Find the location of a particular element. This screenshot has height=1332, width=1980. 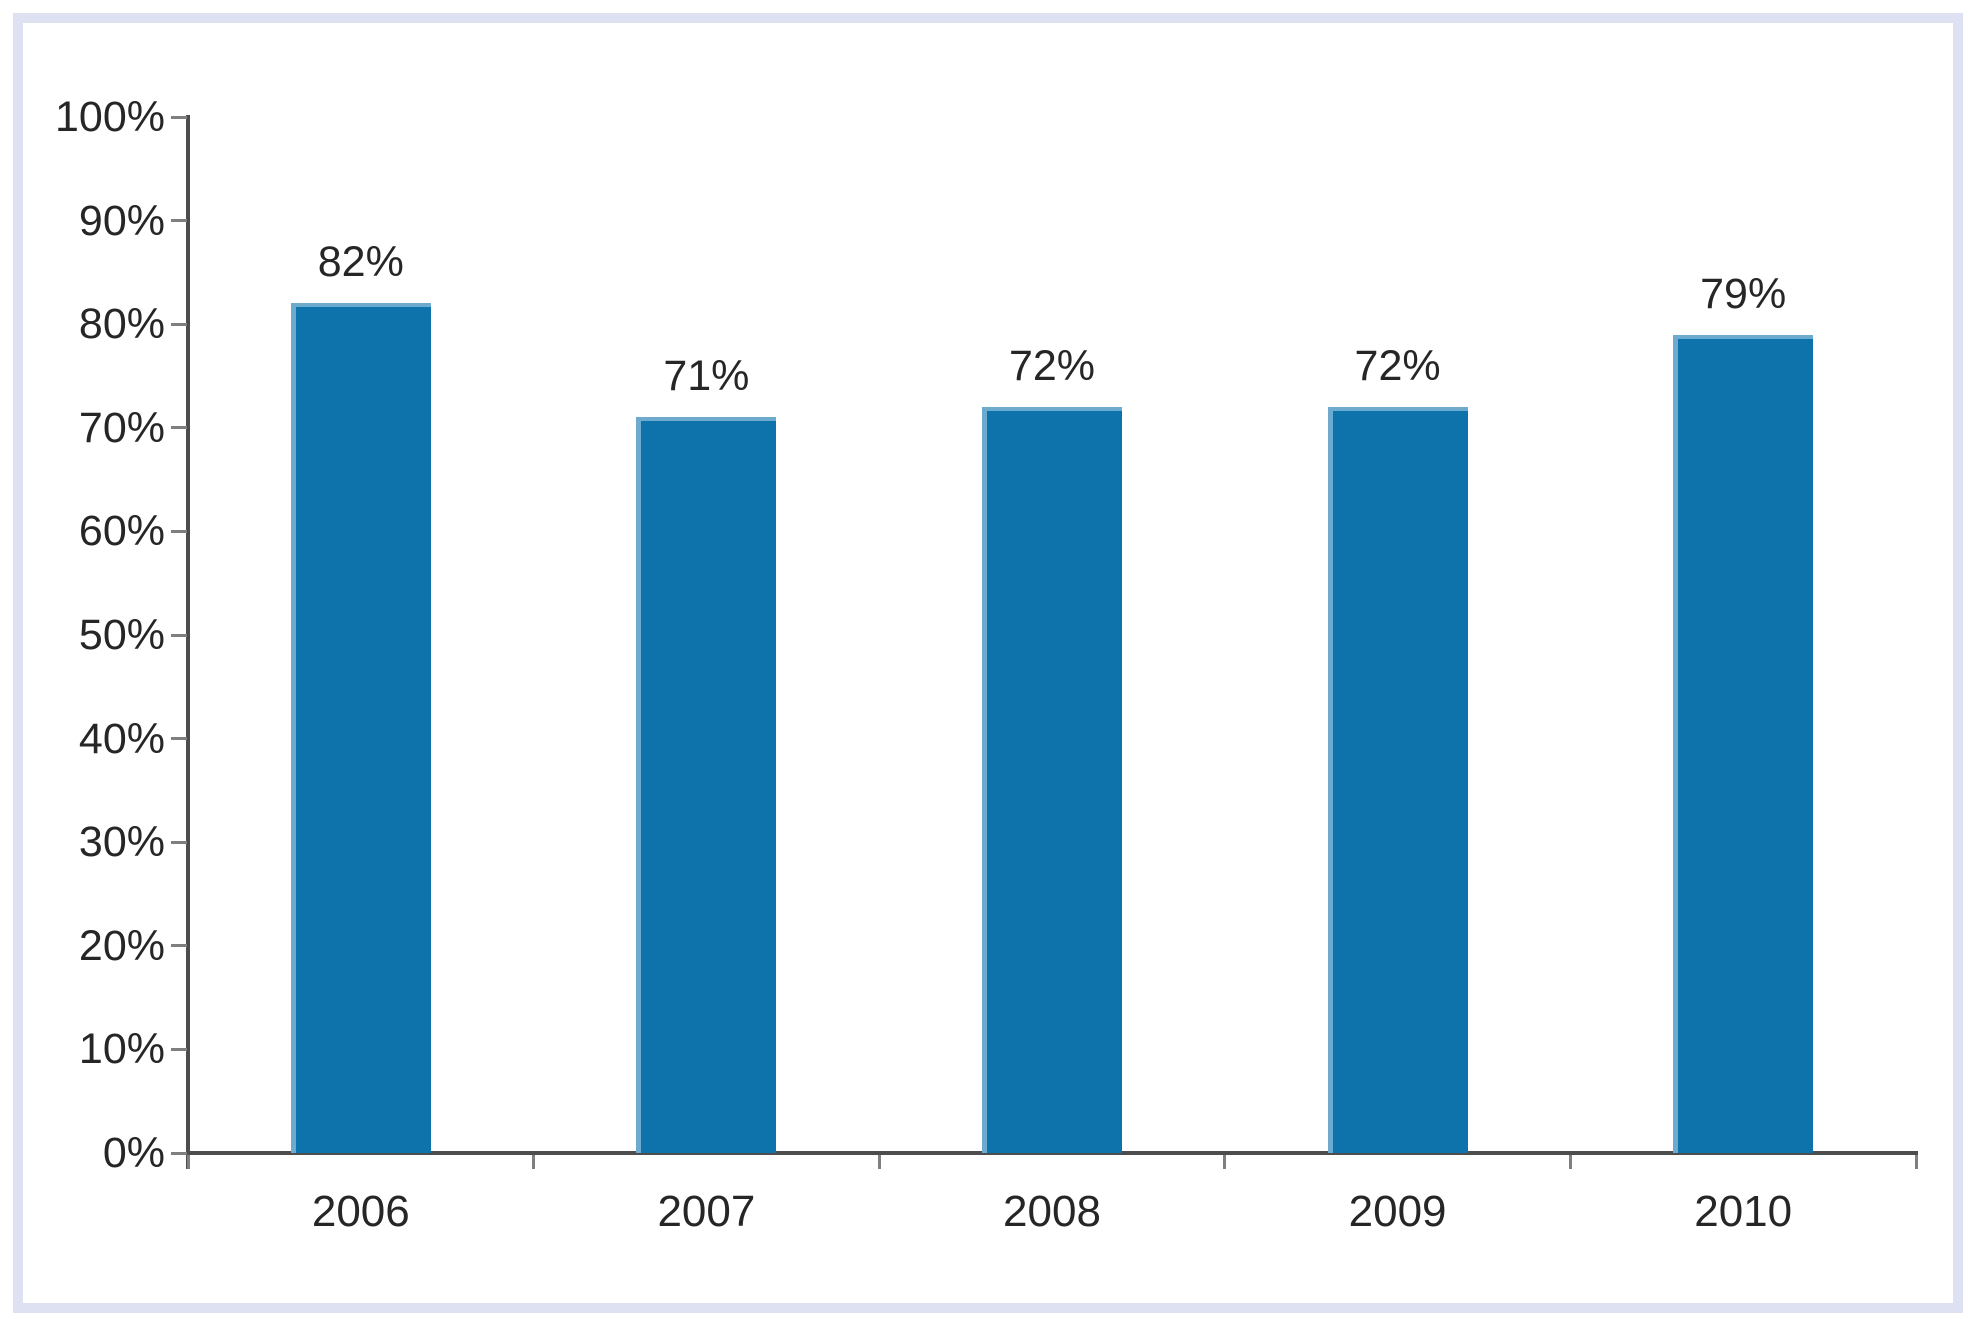

y-axis-tick-label: 40% is located at coordinates (121, 738).